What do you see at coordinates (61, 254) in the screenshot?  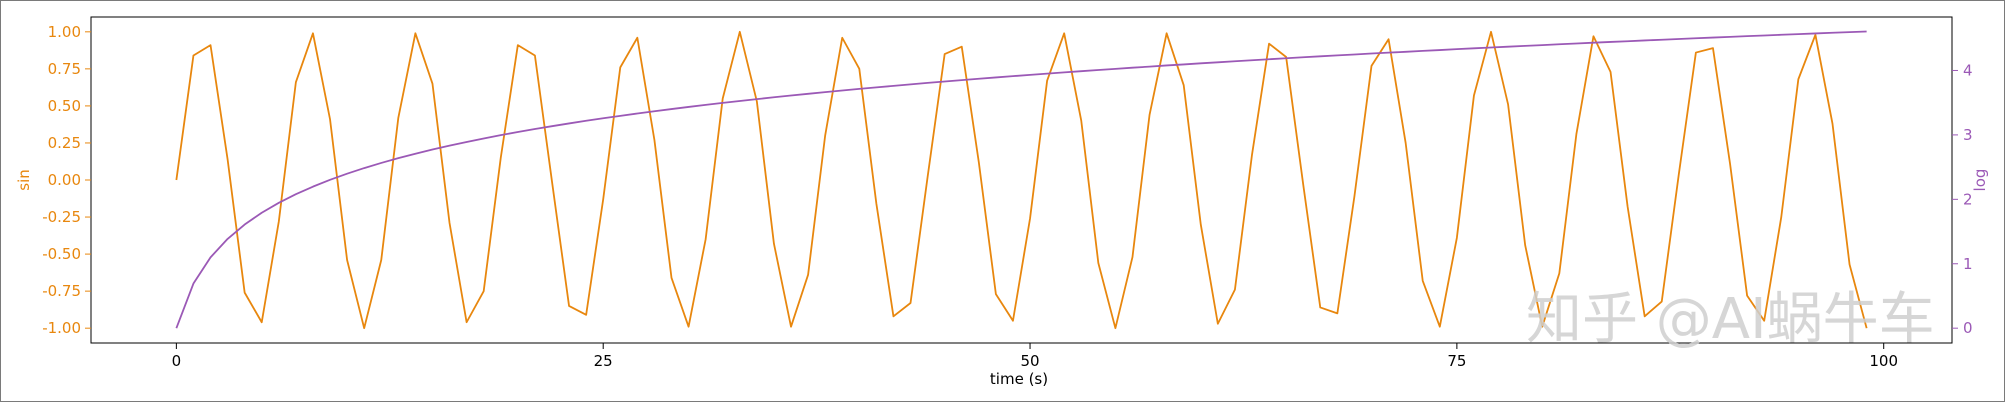 I see `left-tick-label: -0.50` at bounding box center [61, 254].